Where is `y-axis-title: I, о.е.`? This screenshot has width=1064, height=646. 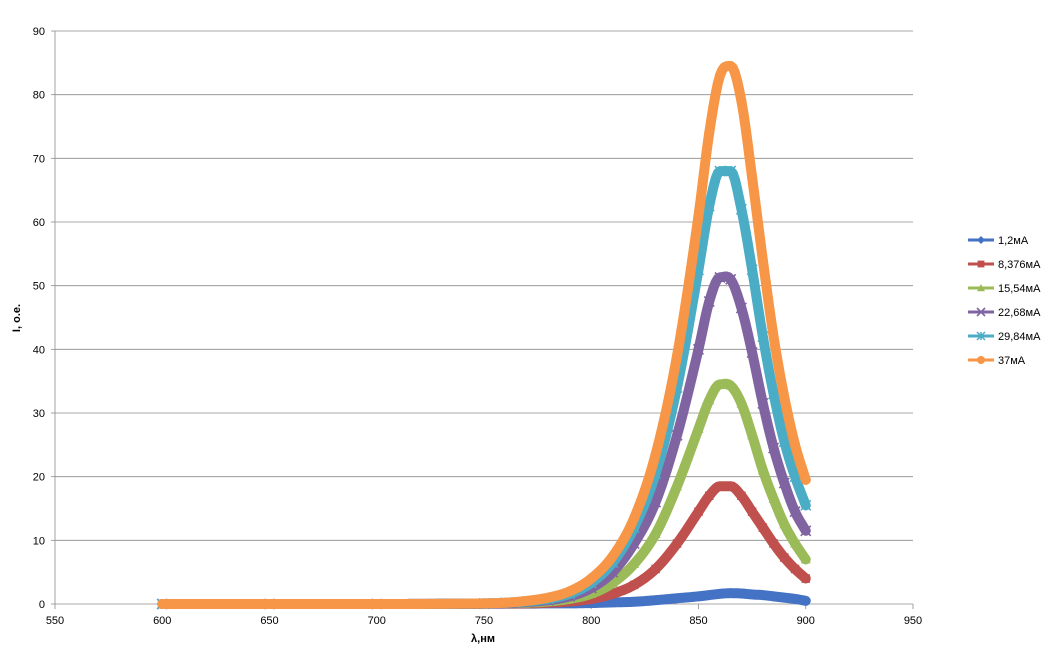
y-axis-title: I, о.е. is located at coordinates (17, 318).